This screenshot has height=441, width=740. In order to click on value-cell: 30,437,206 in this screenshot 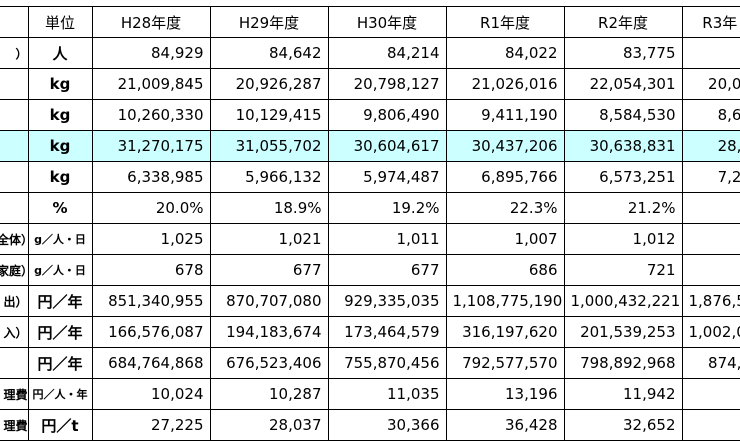, I will do `click(505, 146)`.